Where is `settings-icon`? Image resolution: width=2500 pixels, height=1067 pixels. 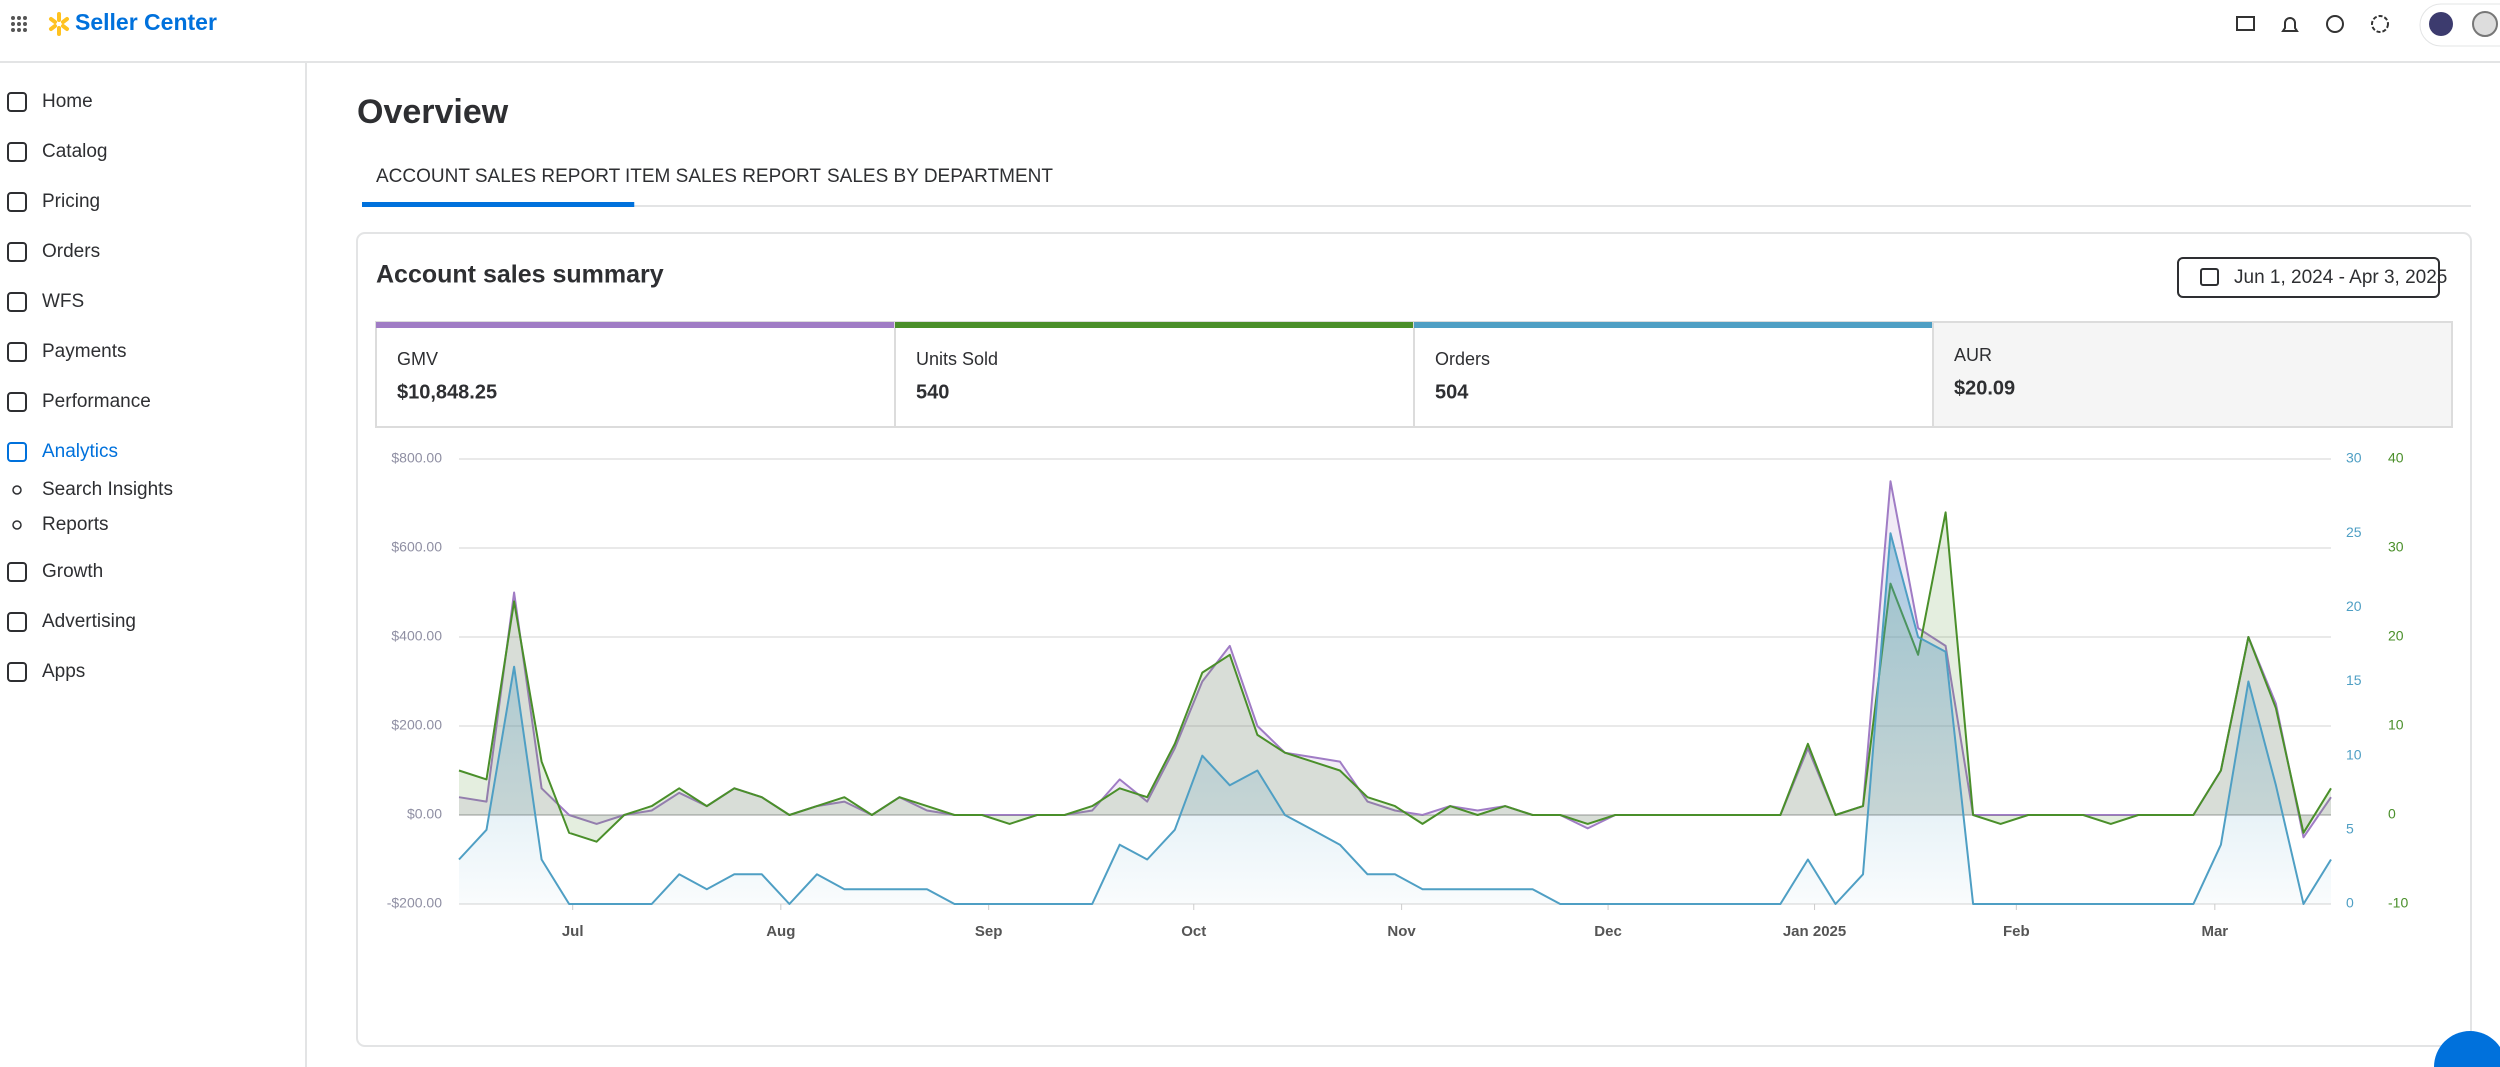 settings-icon is located at coordinates (2380, 24).